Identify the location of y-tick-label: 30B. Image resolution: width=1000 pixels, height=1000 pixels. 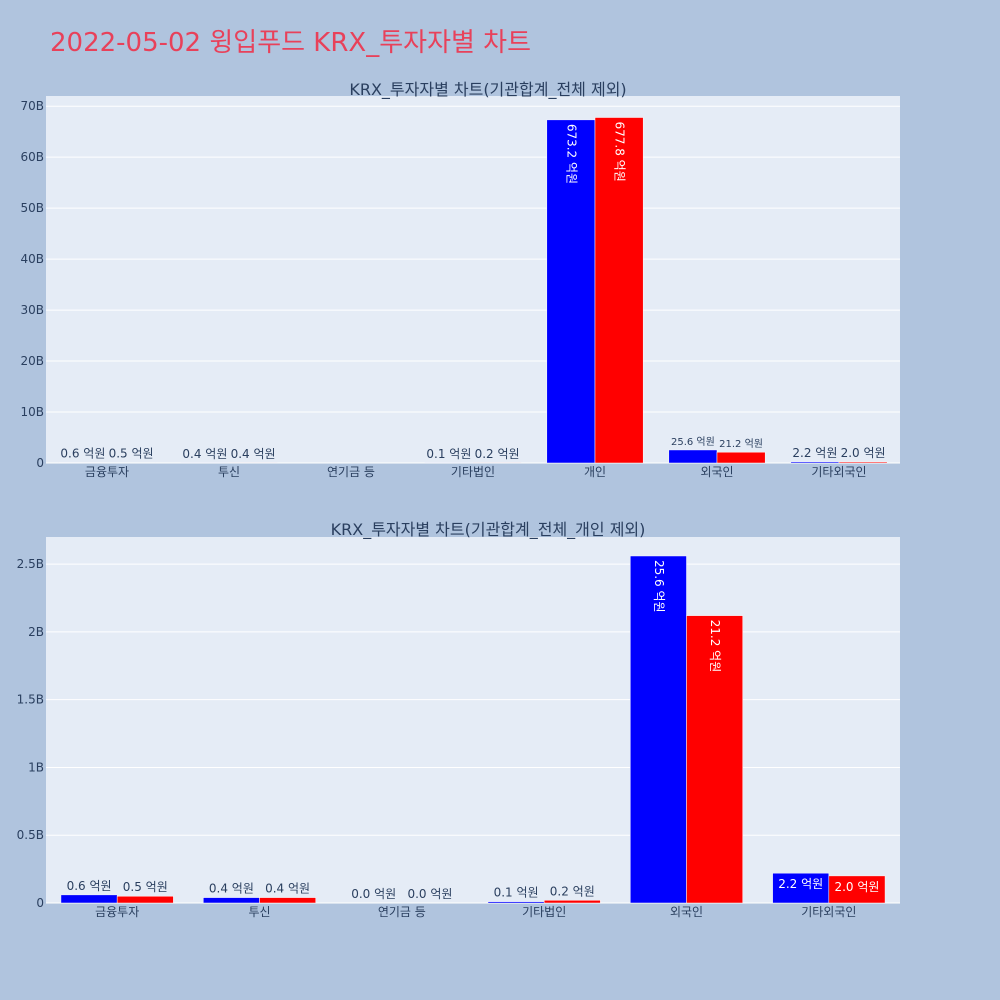
(32, 310).